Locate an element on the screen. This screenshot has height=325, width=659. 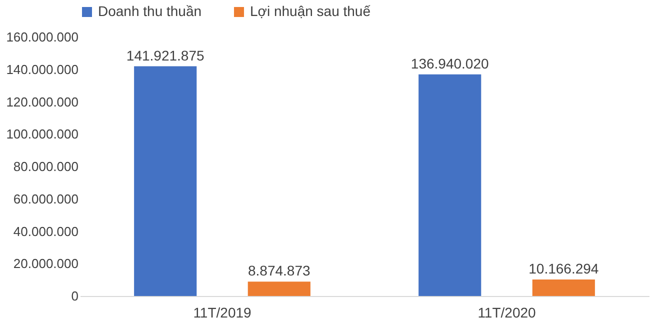
y-tick-label: 140.000.000 is located at coordinates (42, 69).